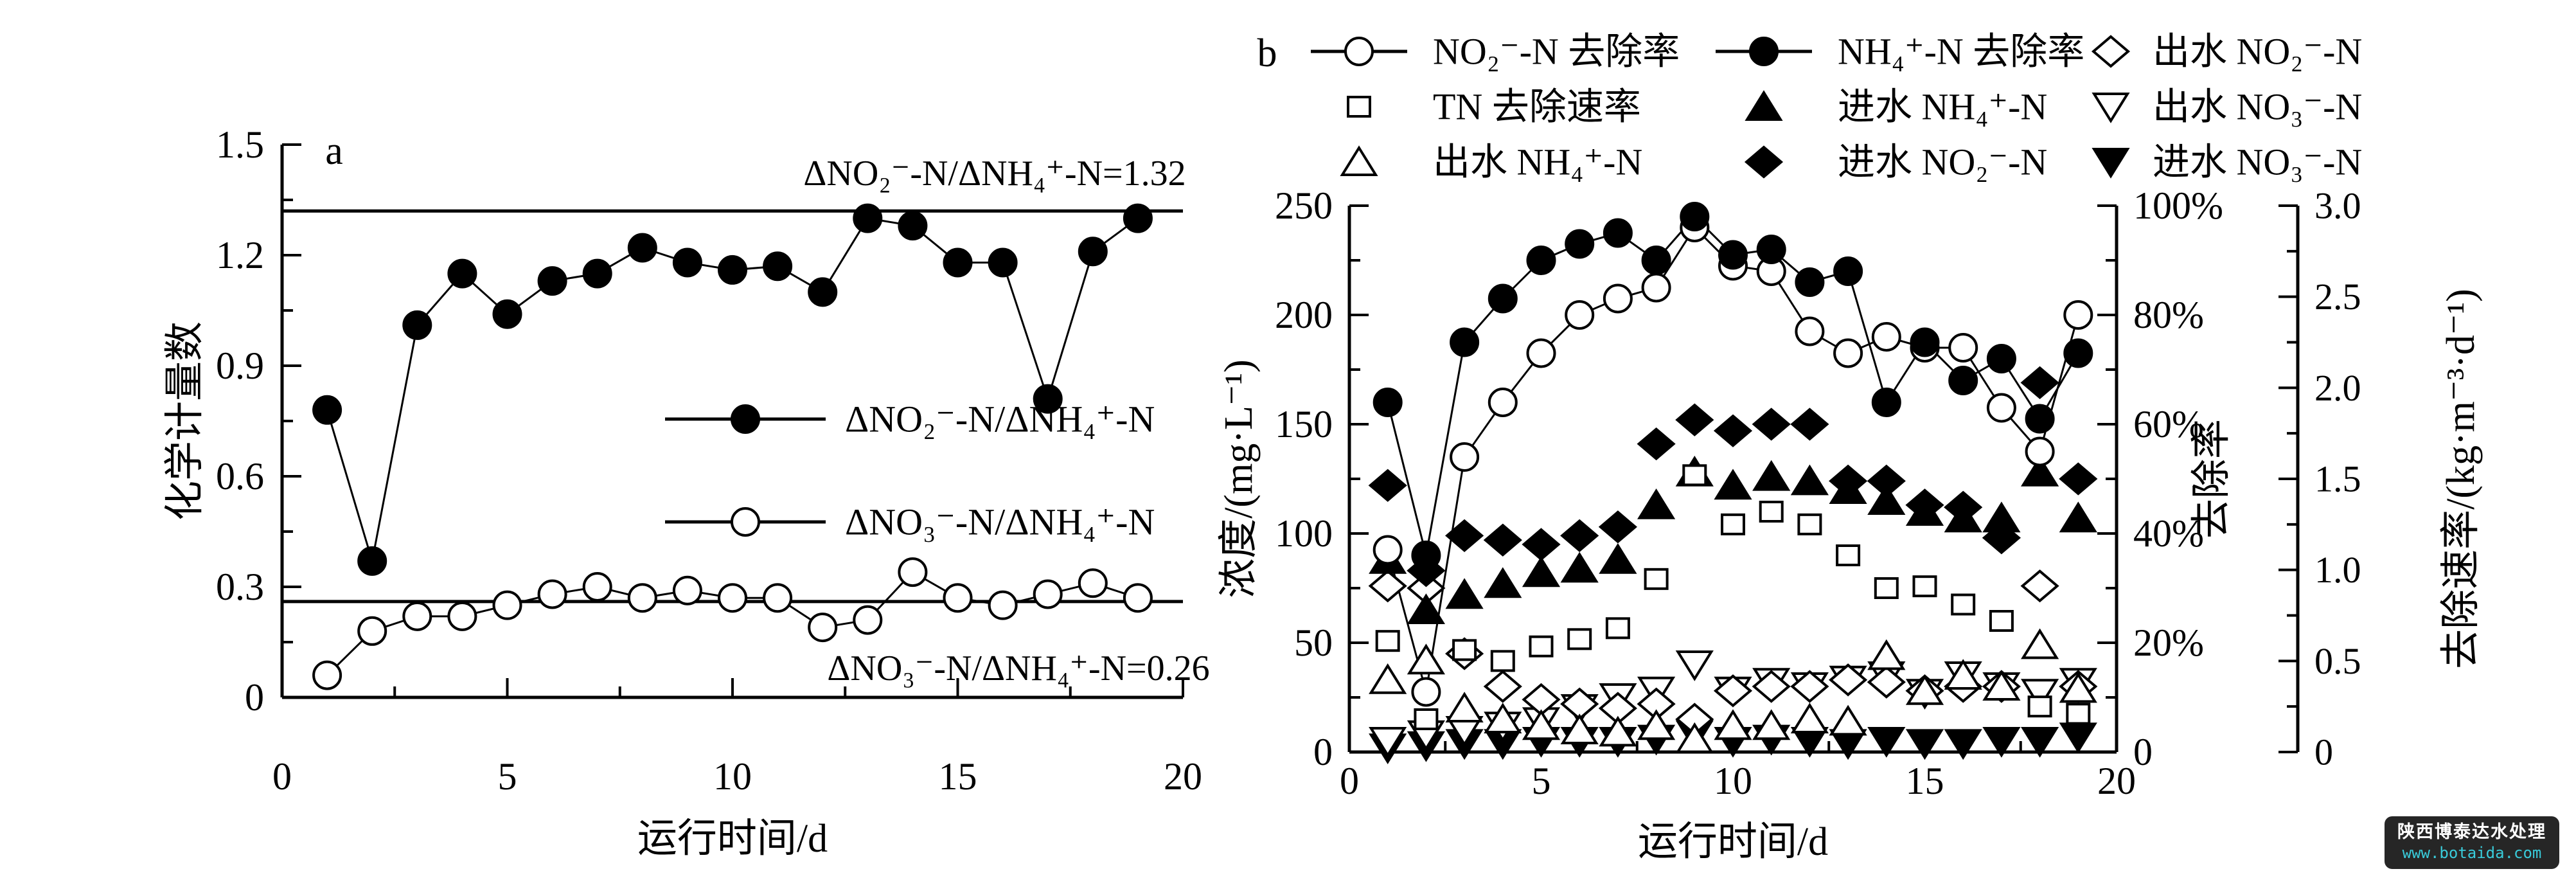  Describe the element at coordinates (240, 476) in the screenshot. I see `panel-a-ytick-label: 0.6` at that location.